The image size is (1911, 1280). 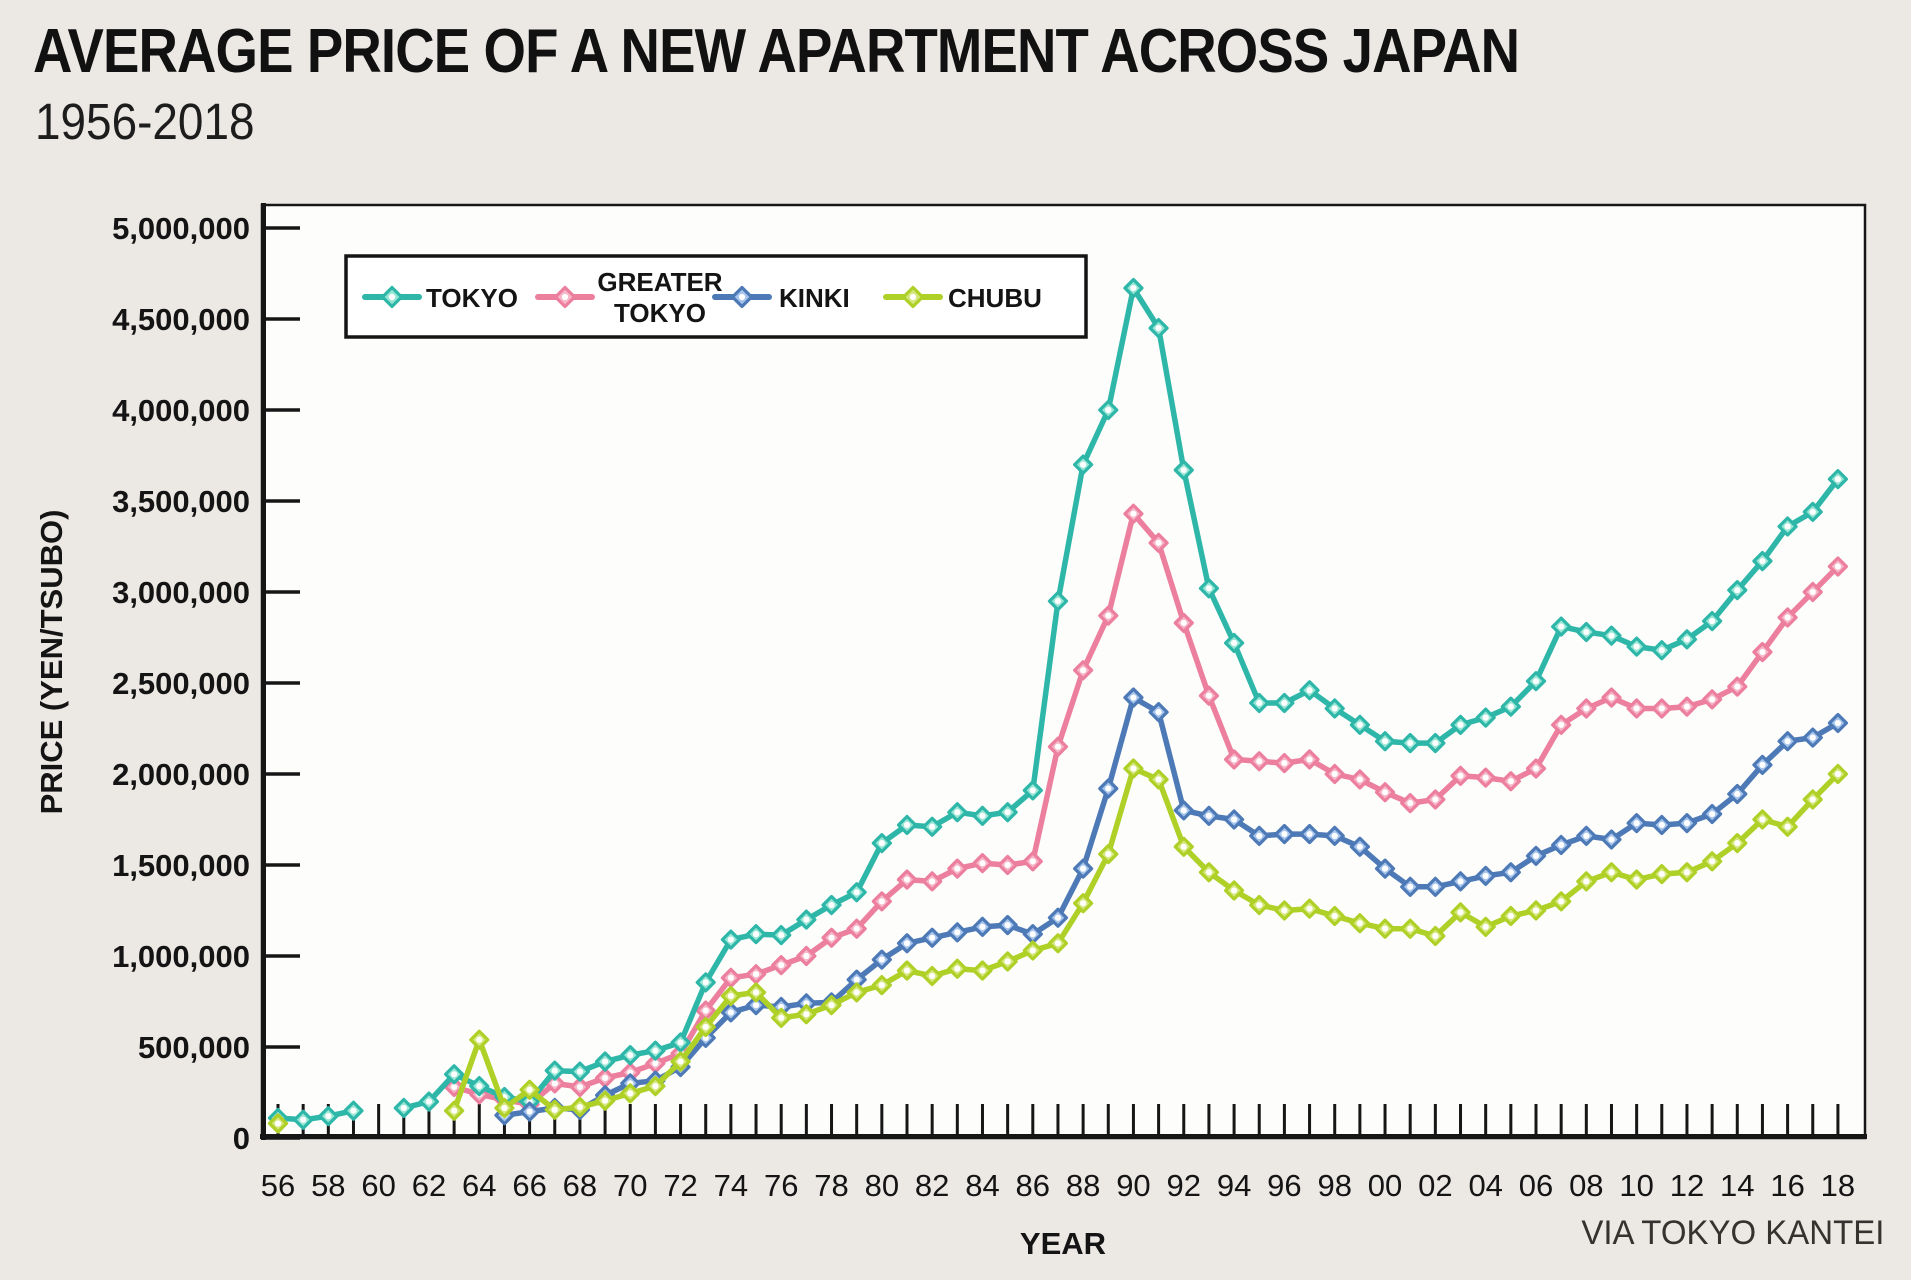 What do you see at coordinates (378, 1185) in the screenshot?
I see `x-tick-label: 60` at bounding box center [378, 1185].